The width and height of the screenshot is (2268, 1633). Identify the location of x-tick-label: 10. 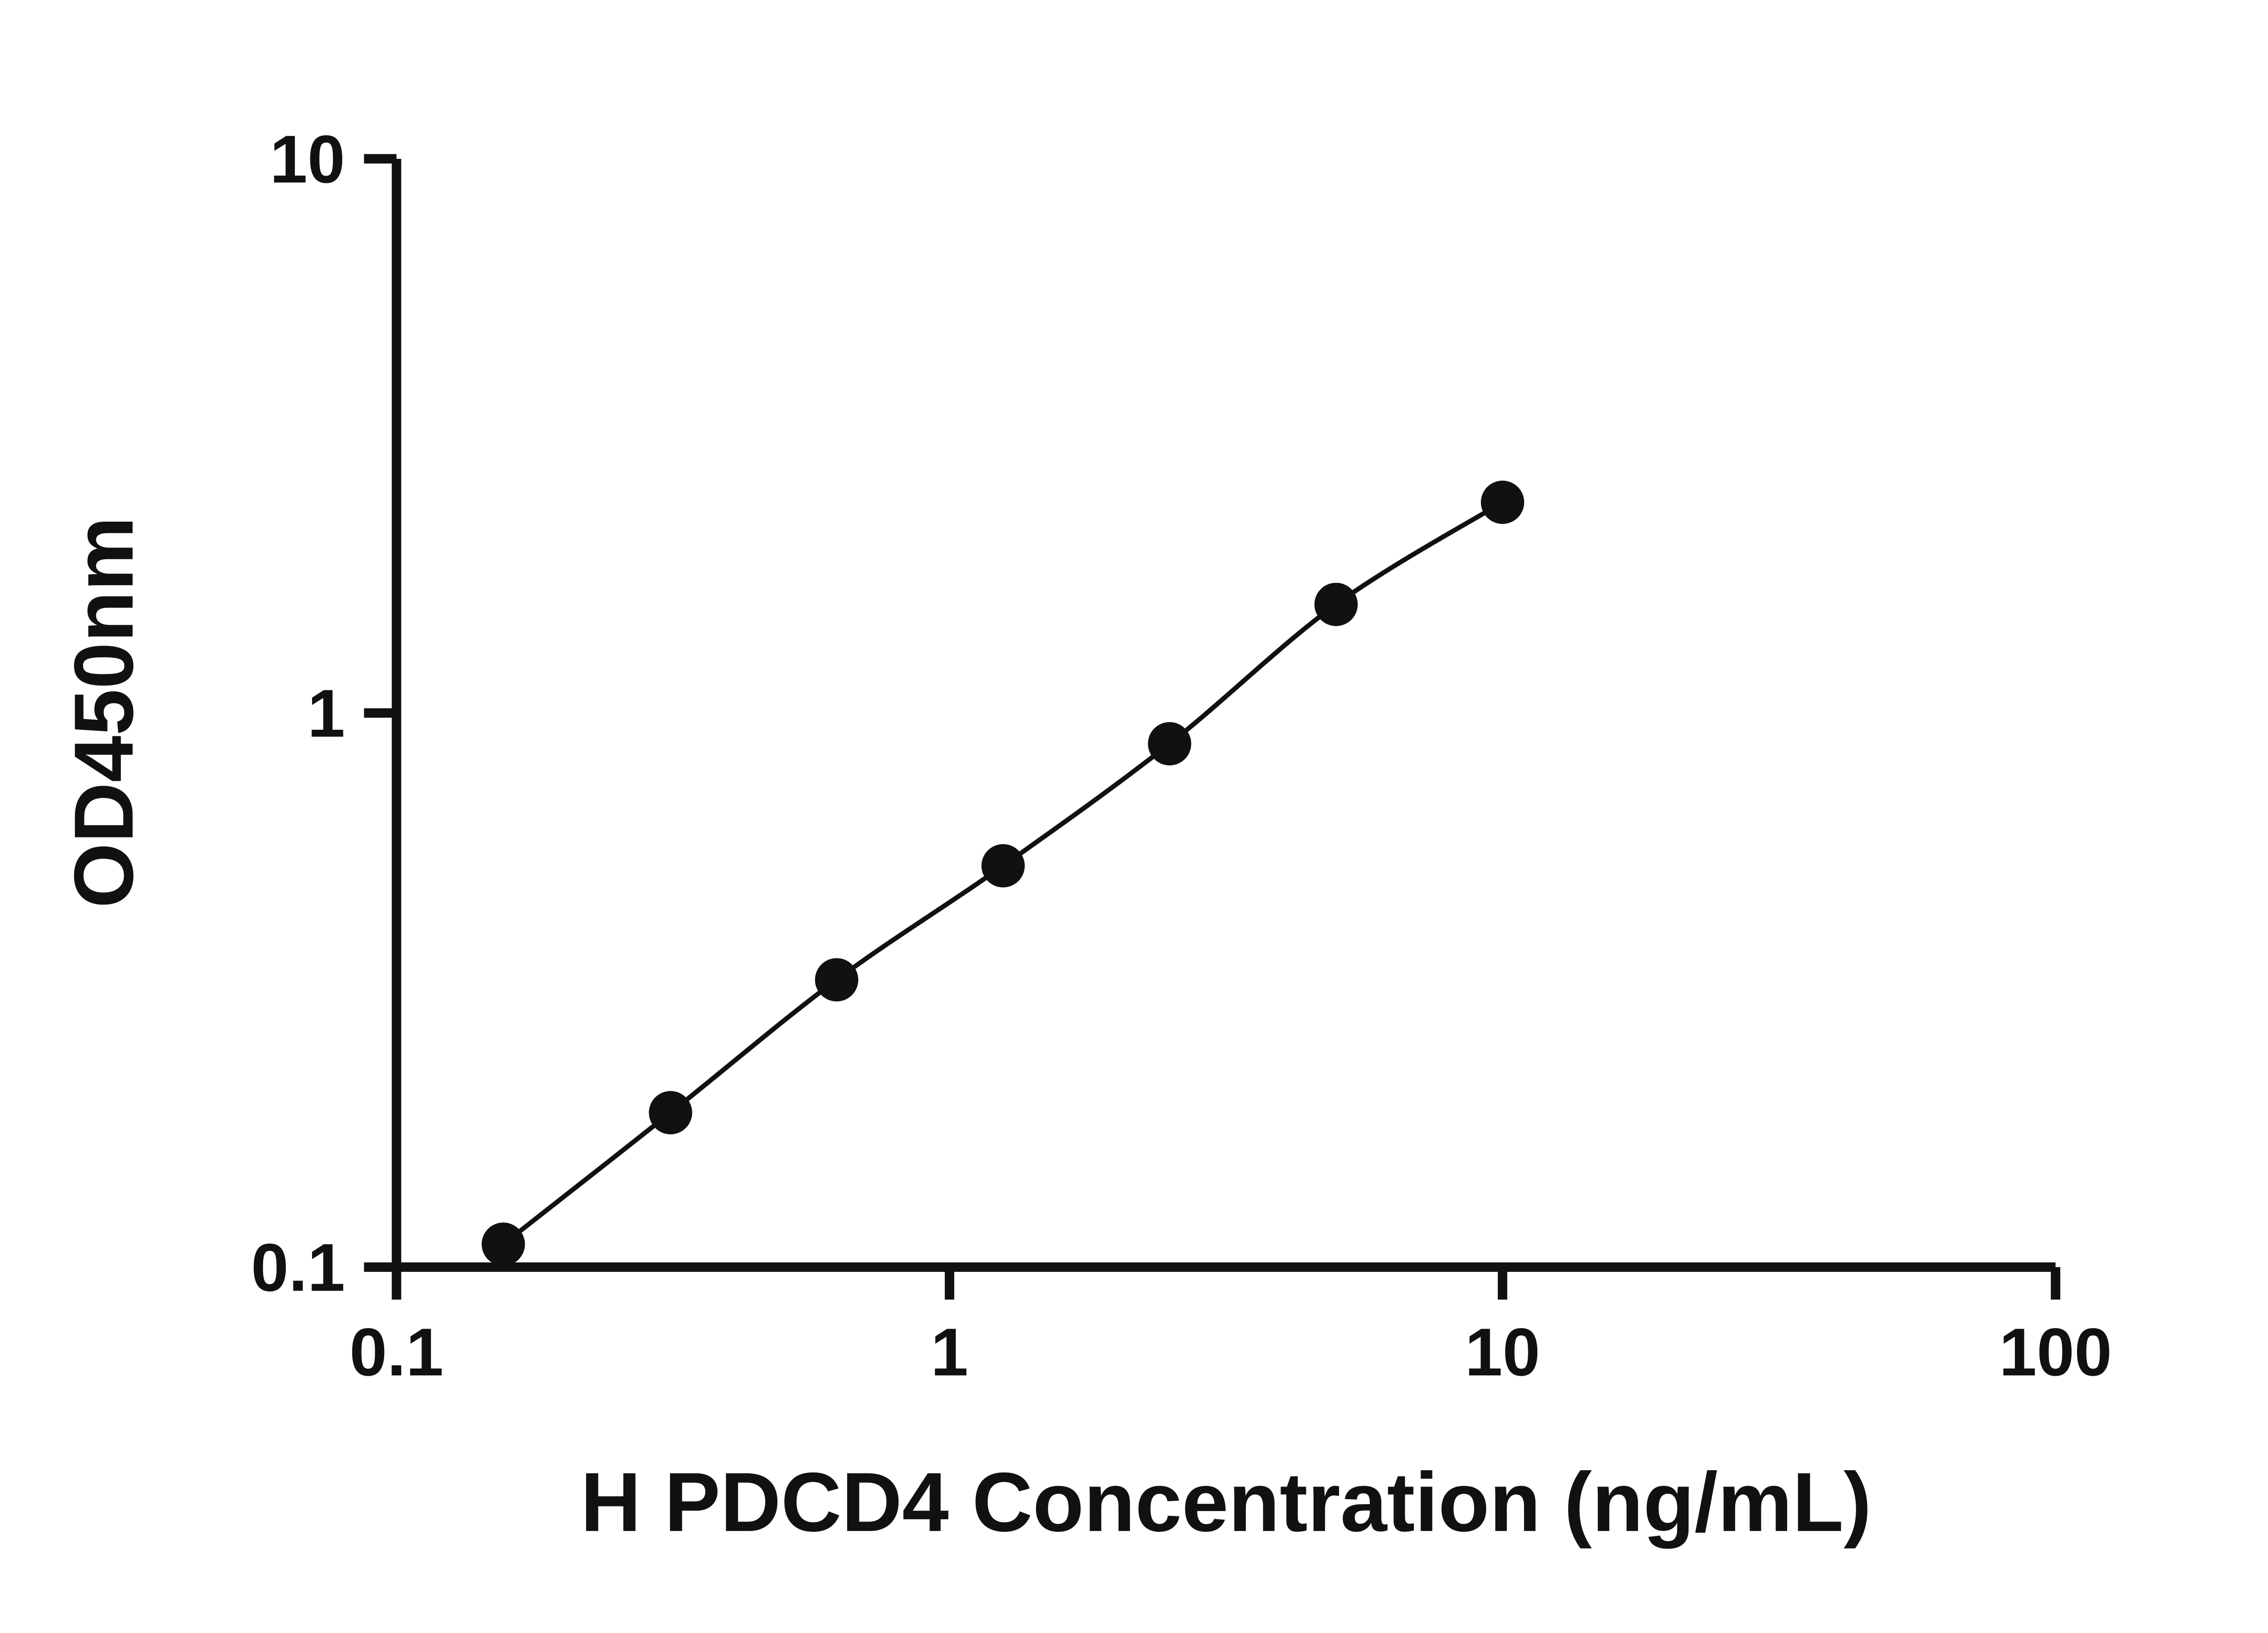
(1503, 1352).